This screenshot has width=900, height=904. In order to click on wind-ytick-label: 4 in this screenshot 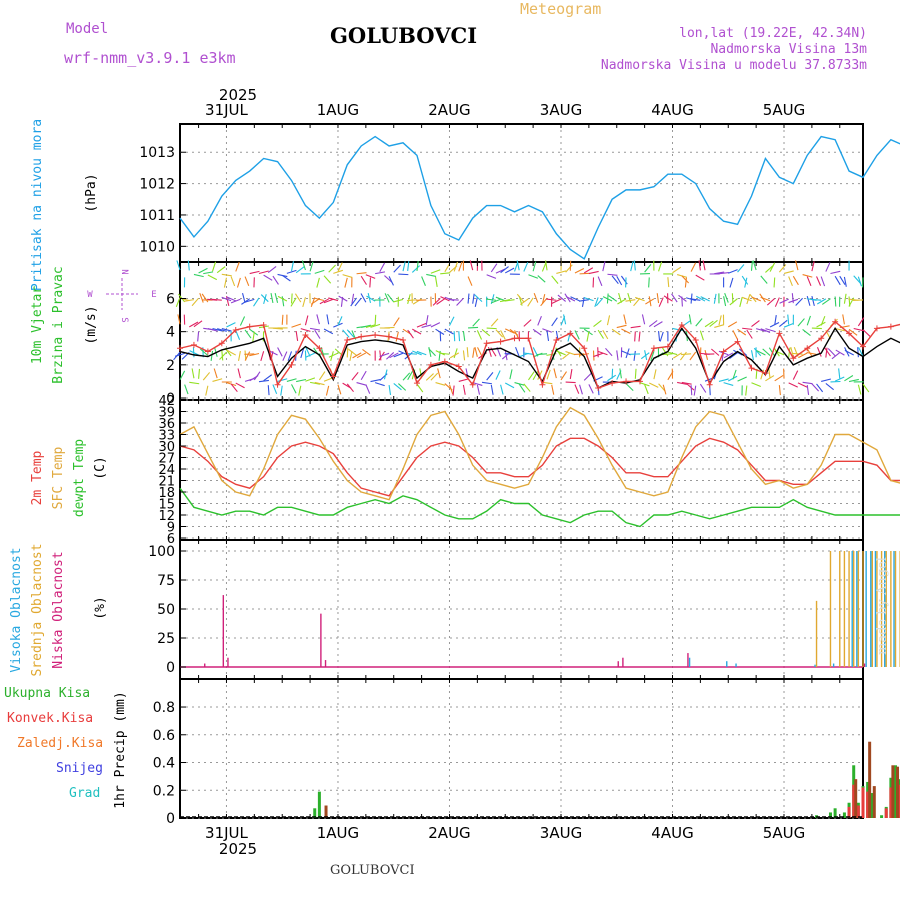, I will do `click(170, 333)`.